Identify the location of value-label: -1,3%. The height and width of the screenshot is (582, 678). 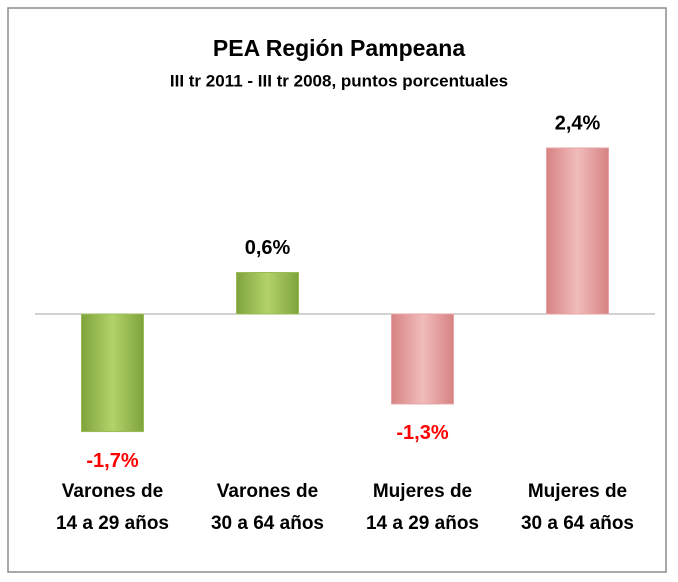
(422, 433).